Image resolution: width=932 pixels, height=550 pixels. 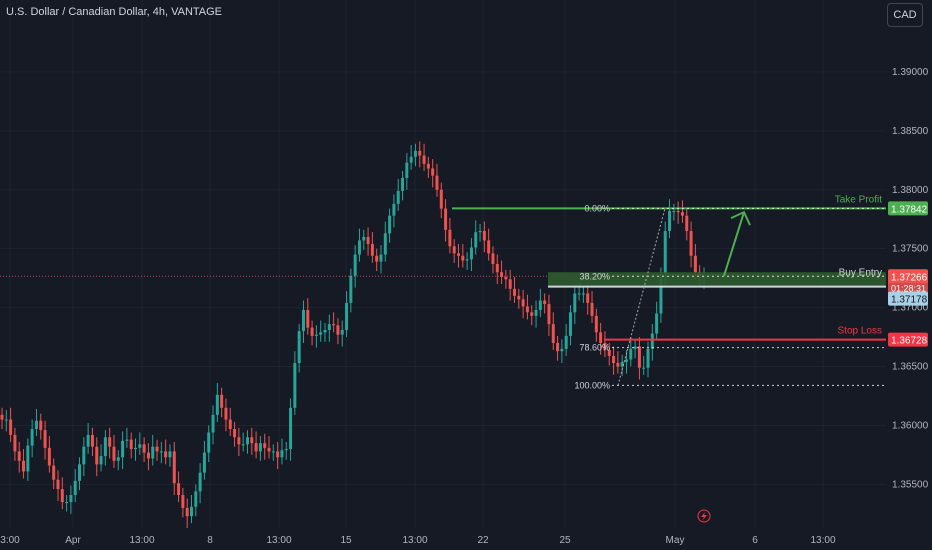 I want to click on x-tick-label: 3:00, so click(x=10, y=540).